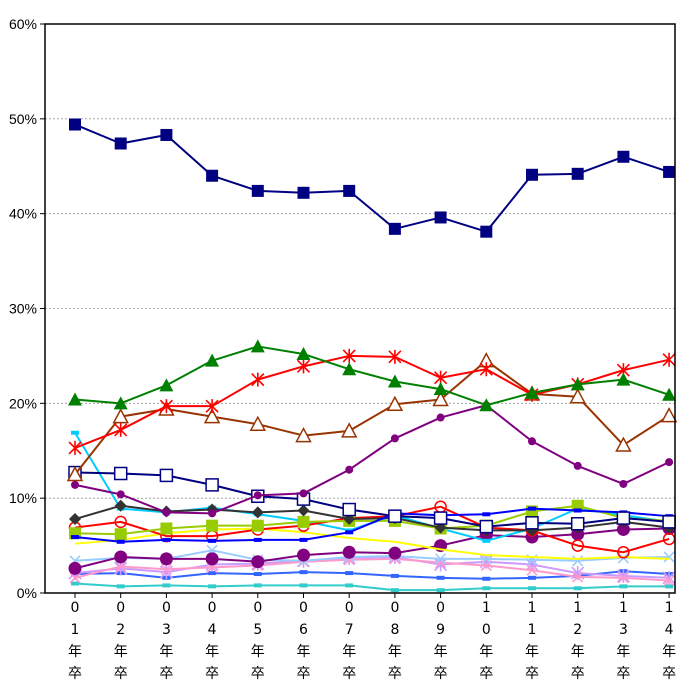 The width and height of the screenshot is (680, 698). Describe the element at coordinates (121, 641) in the screenshot. I see `x-tick-label: 0 2 年卒` at that location.